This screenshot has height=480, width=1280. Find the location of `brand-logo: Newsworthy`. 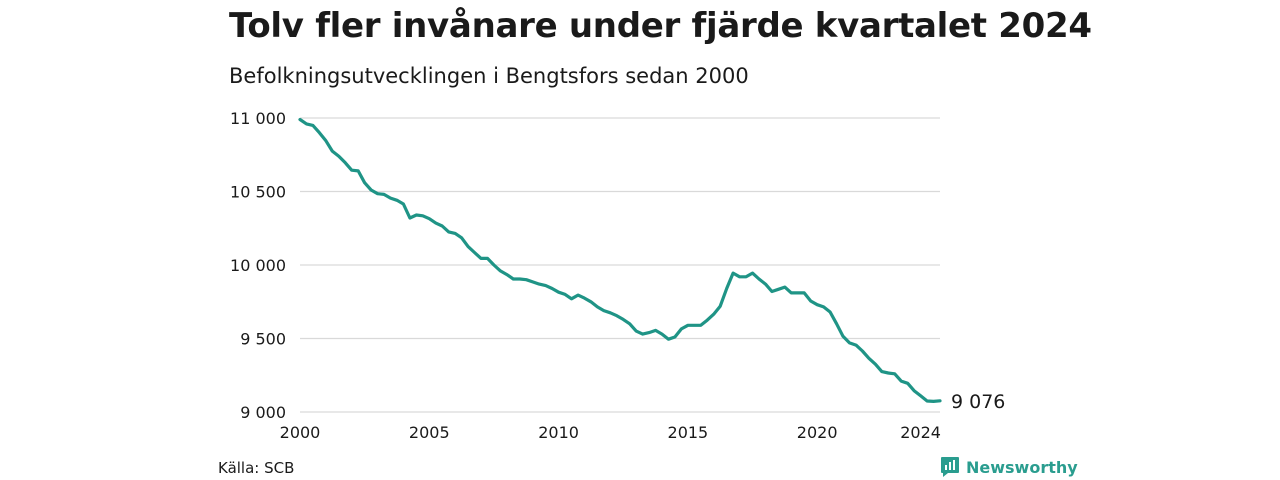

brand-logo: Newsworthy is located at coordinates (1009, 467).